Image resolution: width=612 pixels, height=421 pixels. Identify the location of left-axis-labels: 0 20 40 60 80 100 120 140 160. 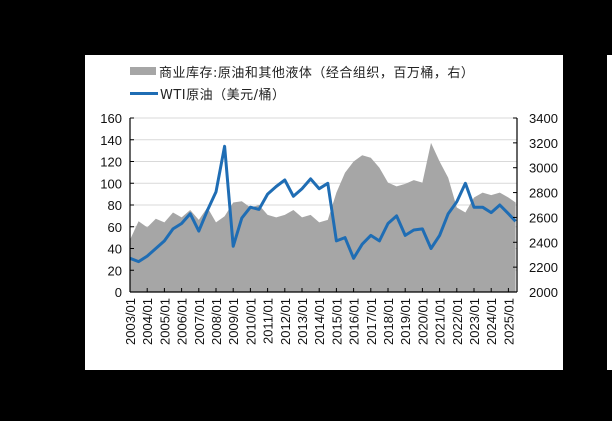
(111, 205).